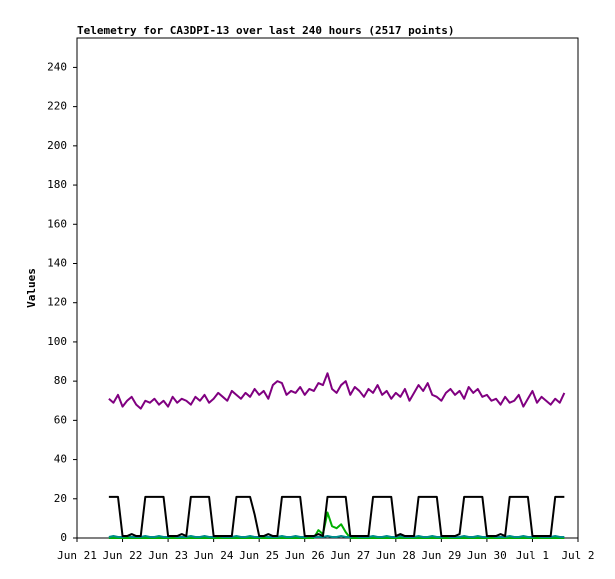 This screenshot has height=579, width=615. What do you see at coordinates (57, 341) in the screenshot?
I see `y-tick-label: 100` at bounding box center [57, 341].